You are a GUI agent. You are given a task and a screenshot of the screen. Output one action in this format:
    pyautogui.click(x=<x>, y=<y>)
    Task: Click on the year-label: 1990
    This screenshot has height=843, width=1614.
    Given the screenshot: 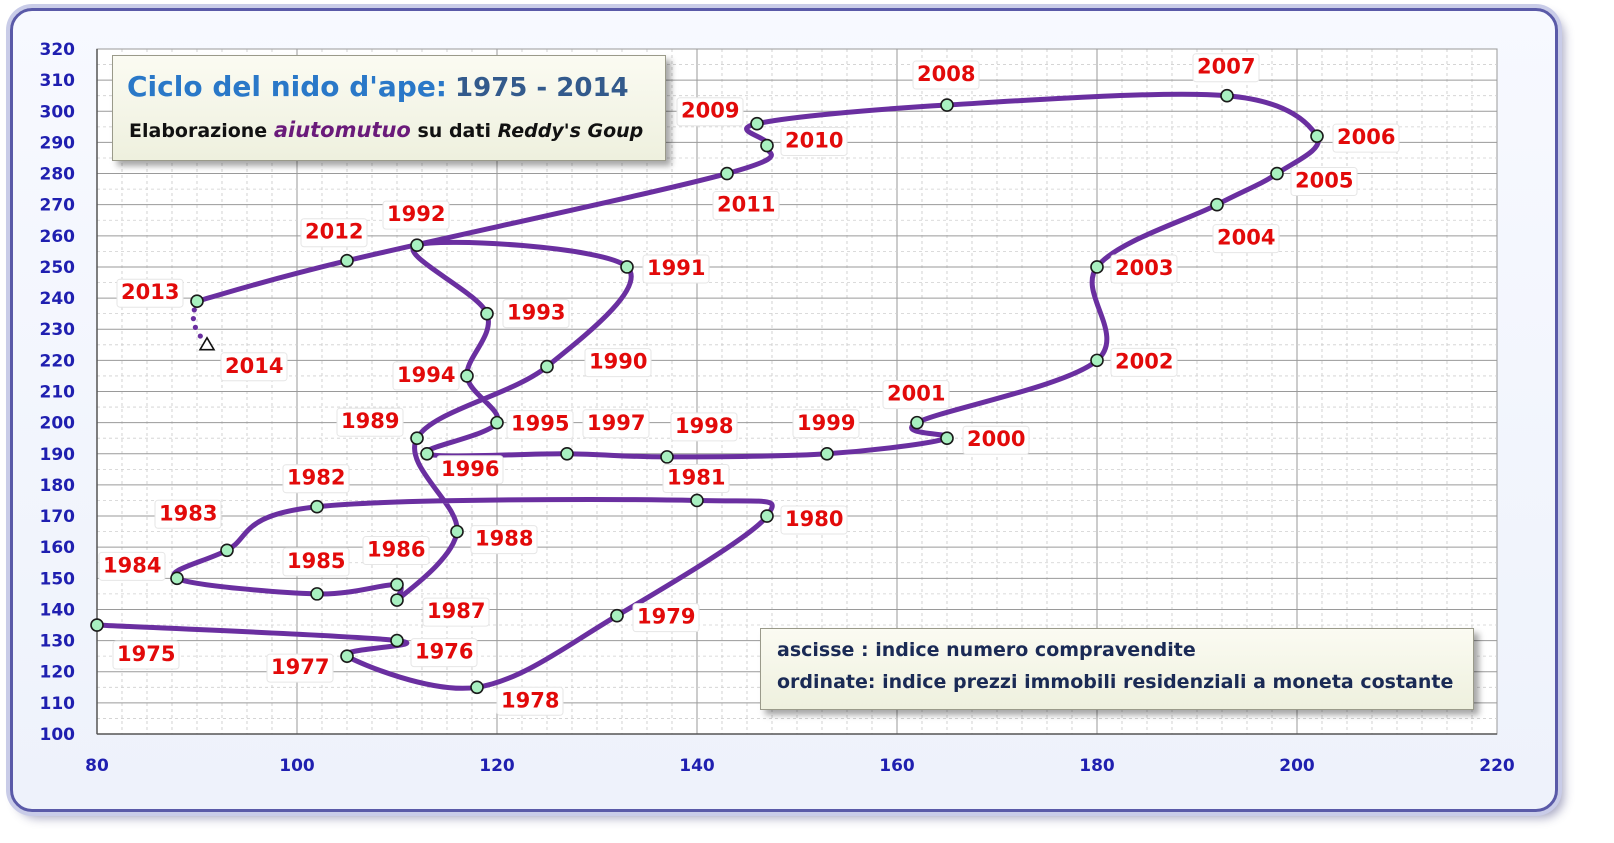 What is the action you would take?
    pyautogui.click(x=618, y=362)
    